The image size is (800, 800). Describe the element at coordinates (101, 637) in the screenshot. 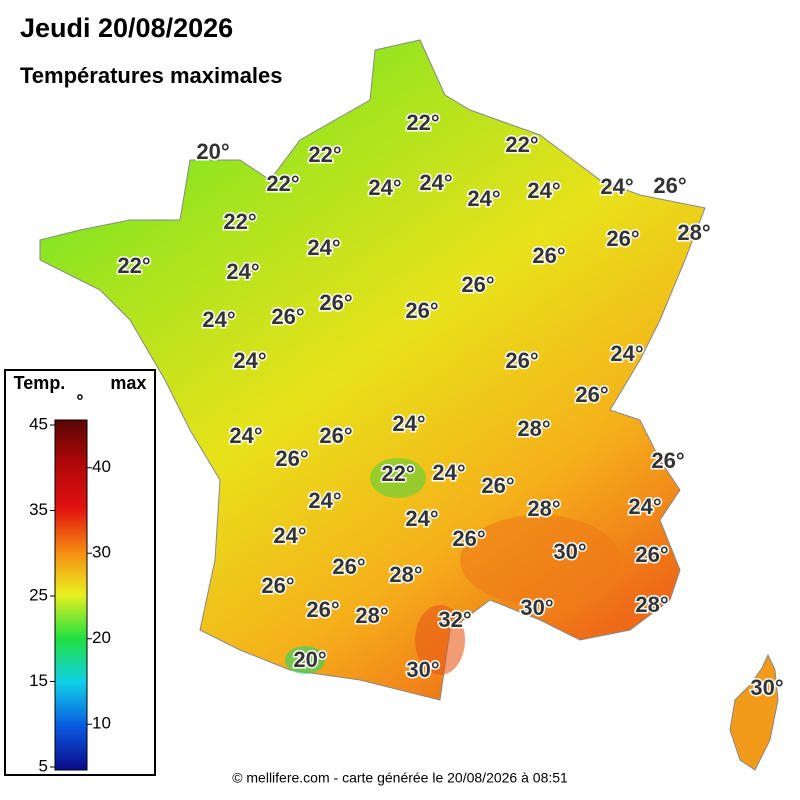

I see `legend-tick-label: 20` at that location.